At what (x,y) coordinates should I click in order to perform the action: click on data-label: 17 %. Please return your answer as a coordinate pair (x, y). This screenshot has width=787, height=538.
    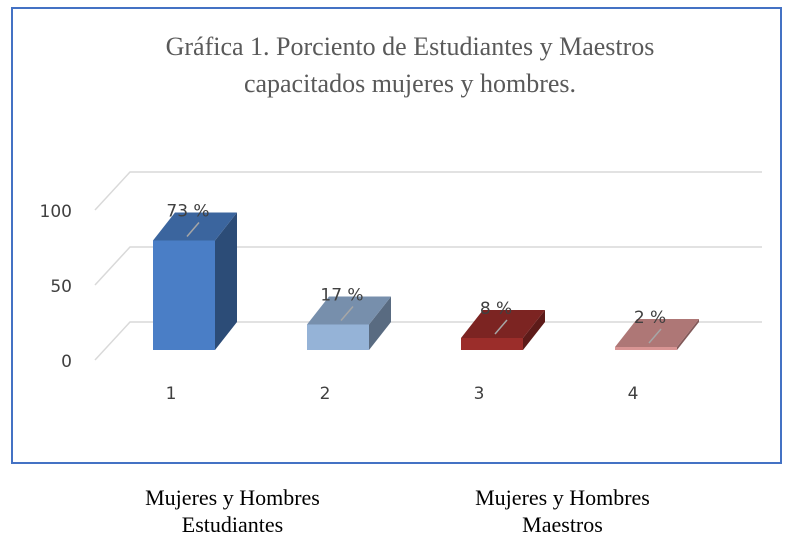
    Looking at the image, I should click on (341, 296).